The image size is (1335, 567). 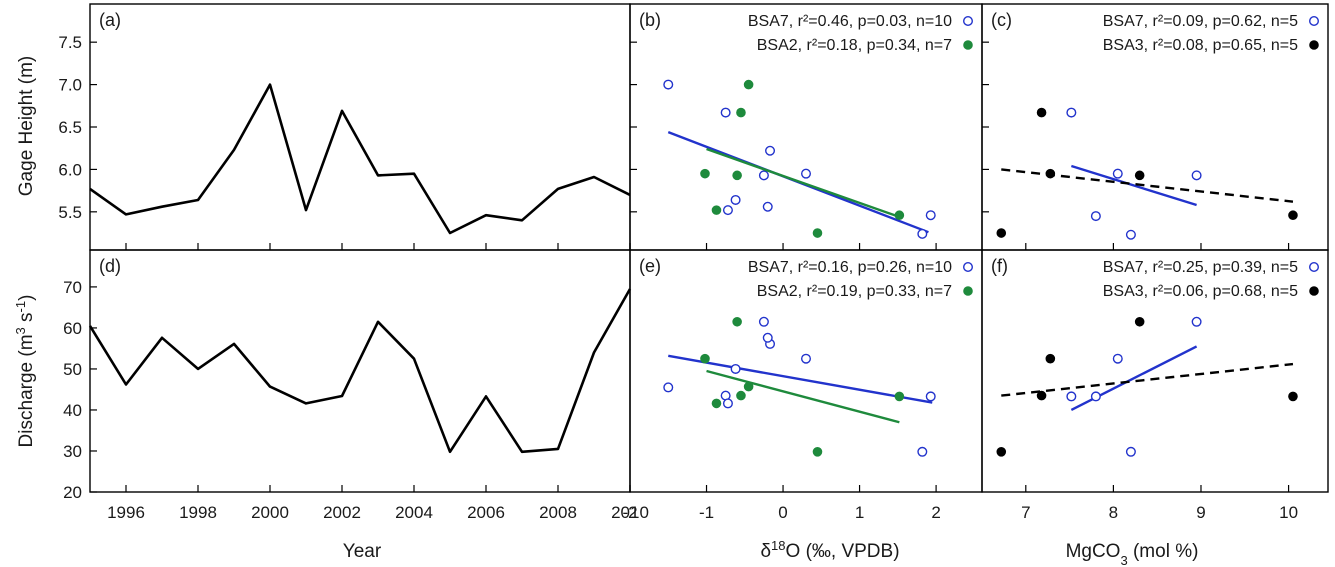 What do you see at coordinates (803, 183) in the screenshot?
I see `fit-line-bsa2` at bounding box center [803, 183].